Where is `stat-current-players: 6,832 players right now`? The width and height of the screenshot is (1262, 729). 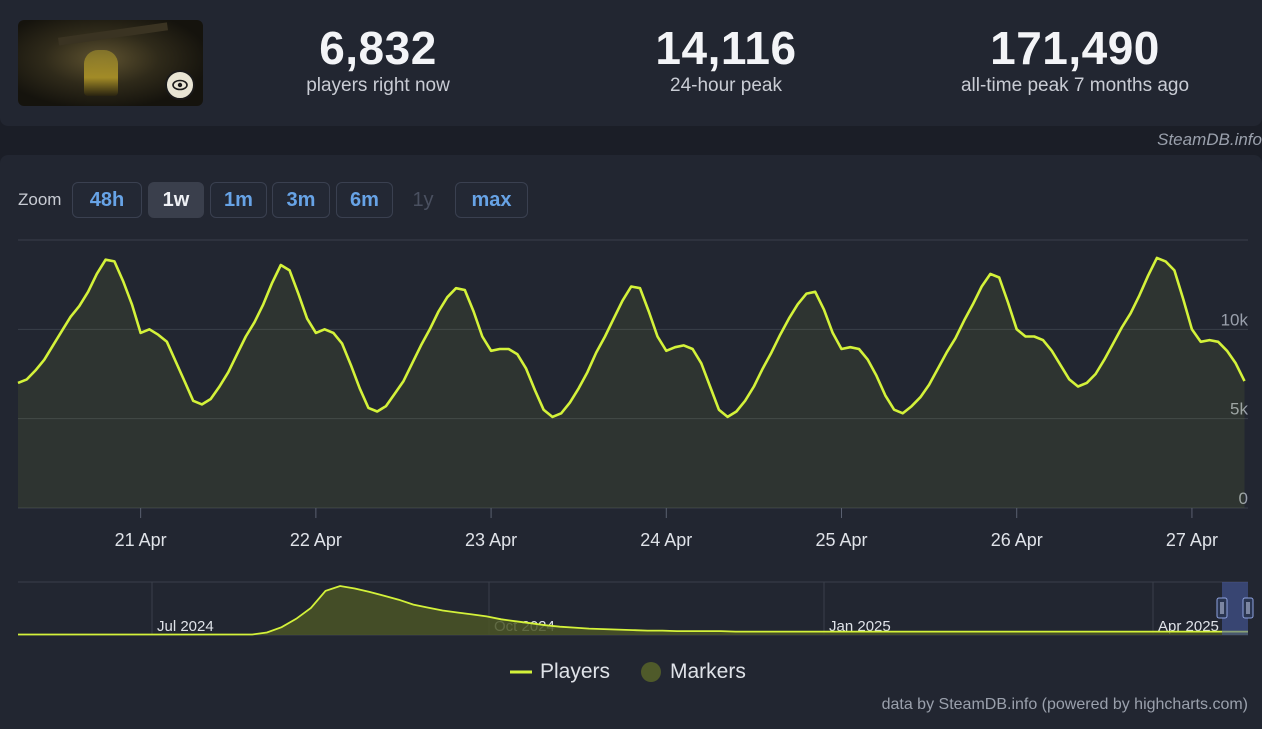 stat-current-players: 6,832 players right now is located at coordinates (378, 60).